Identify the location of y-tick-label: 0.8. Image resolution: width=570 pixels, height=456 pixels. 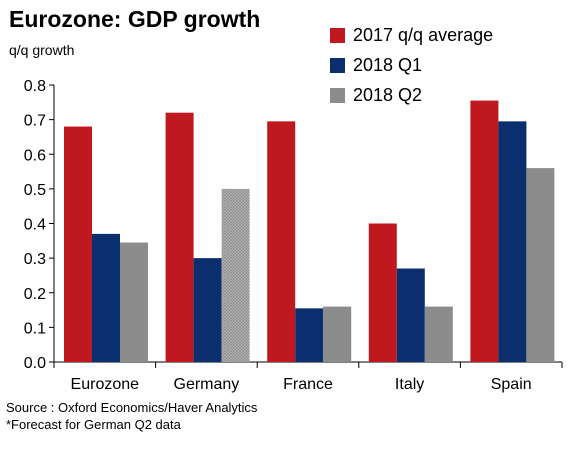
(35, 86).